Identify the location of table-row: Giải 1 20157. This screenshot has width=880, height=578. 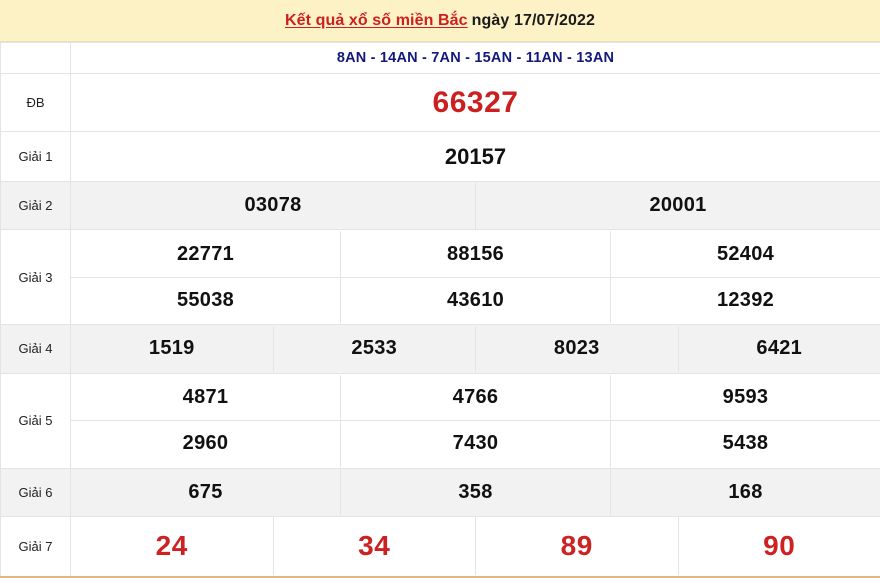
(440, 157).